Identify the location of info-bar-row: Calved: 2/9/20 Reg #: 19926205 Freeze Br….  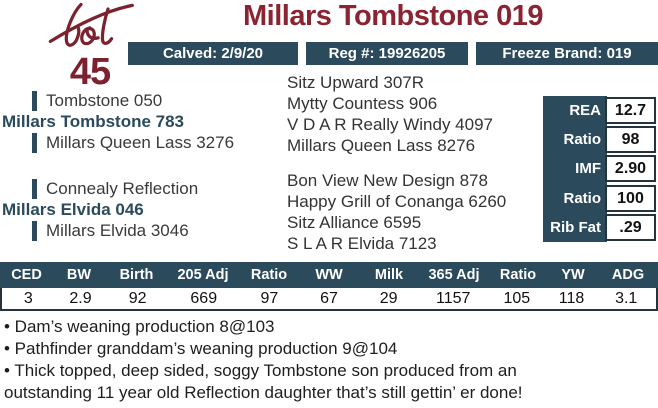
(393, 53).